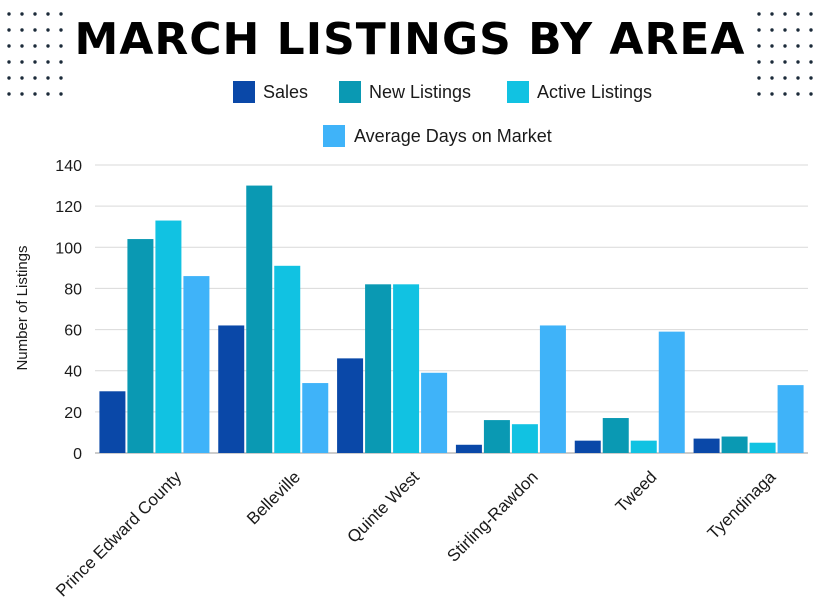  I want to click on y-axis-label: Number of Listings, so click(22, 307).